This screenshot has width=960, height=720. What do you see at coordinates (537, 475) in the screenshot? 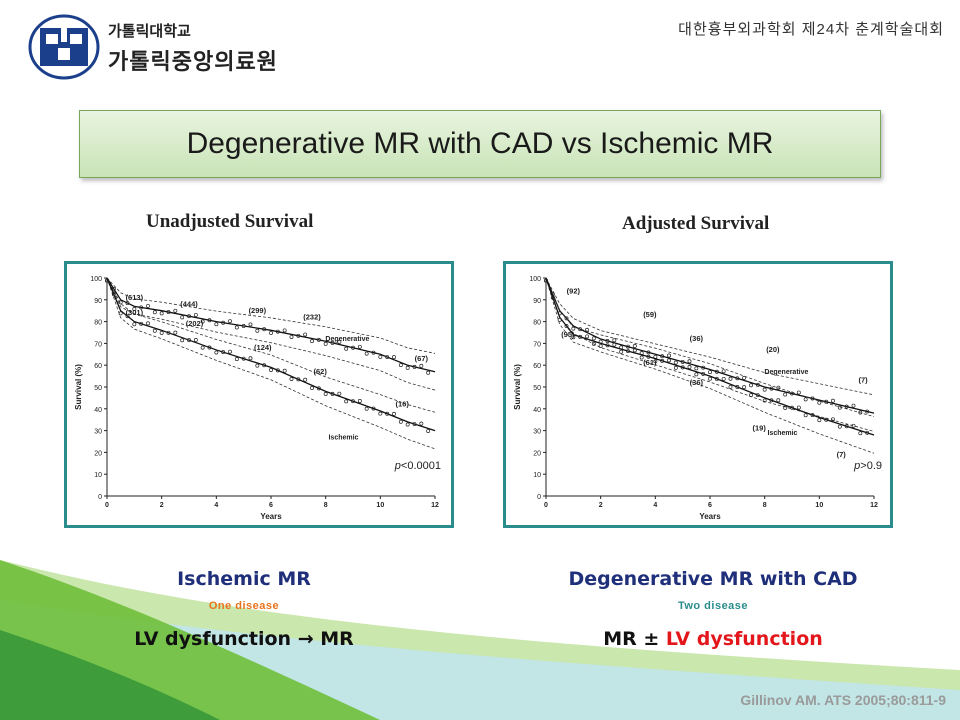
I see `y-tick-label: 10` at bounding box center [537, 475].